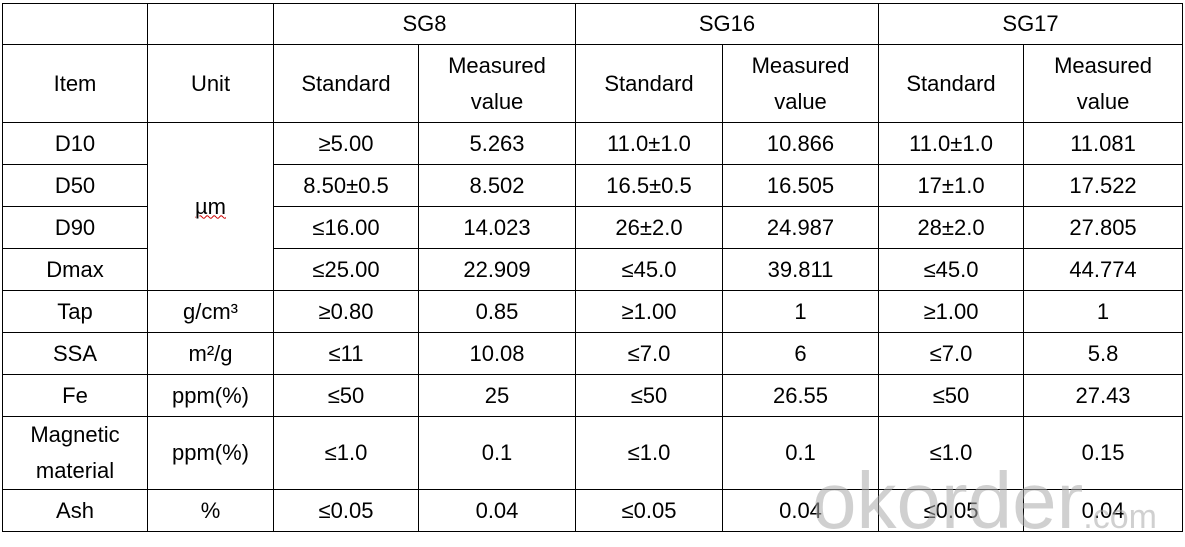 The height and width of the screenshot is (547, 1185). Describe the element at coordinates (497, 227) in the screenshot. I see `value-cell: 14.023` at that location.